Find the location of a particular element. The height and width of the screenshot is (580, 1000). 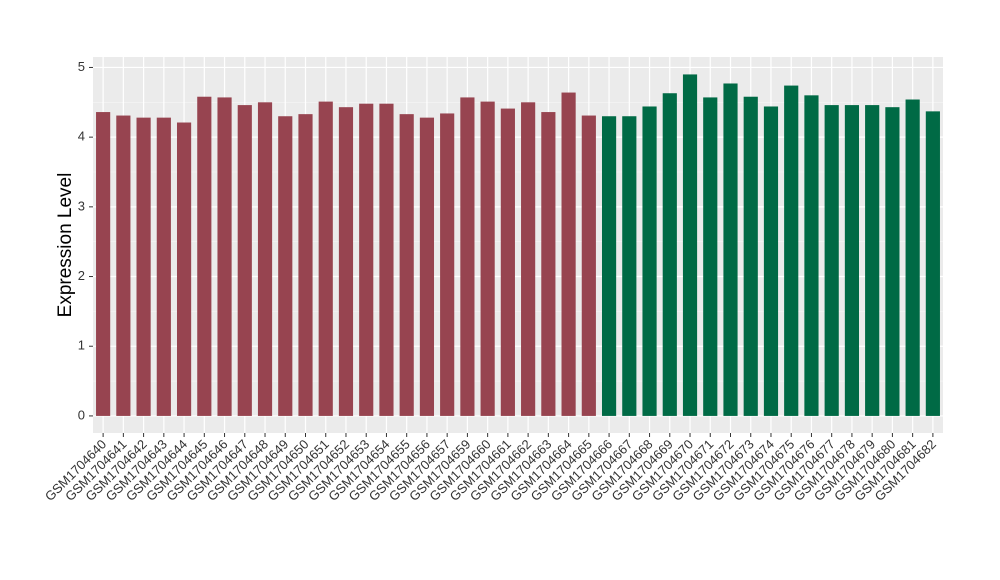

y-tick-label: 4 is located at coordinates (81, 136).